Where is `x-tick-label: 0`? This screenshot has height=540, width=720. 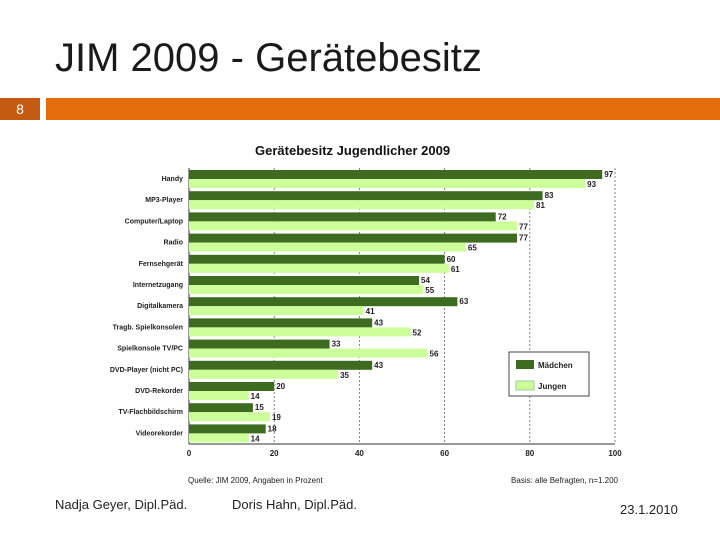 x-tick-label: 0 is located at coordinates (189, 453).